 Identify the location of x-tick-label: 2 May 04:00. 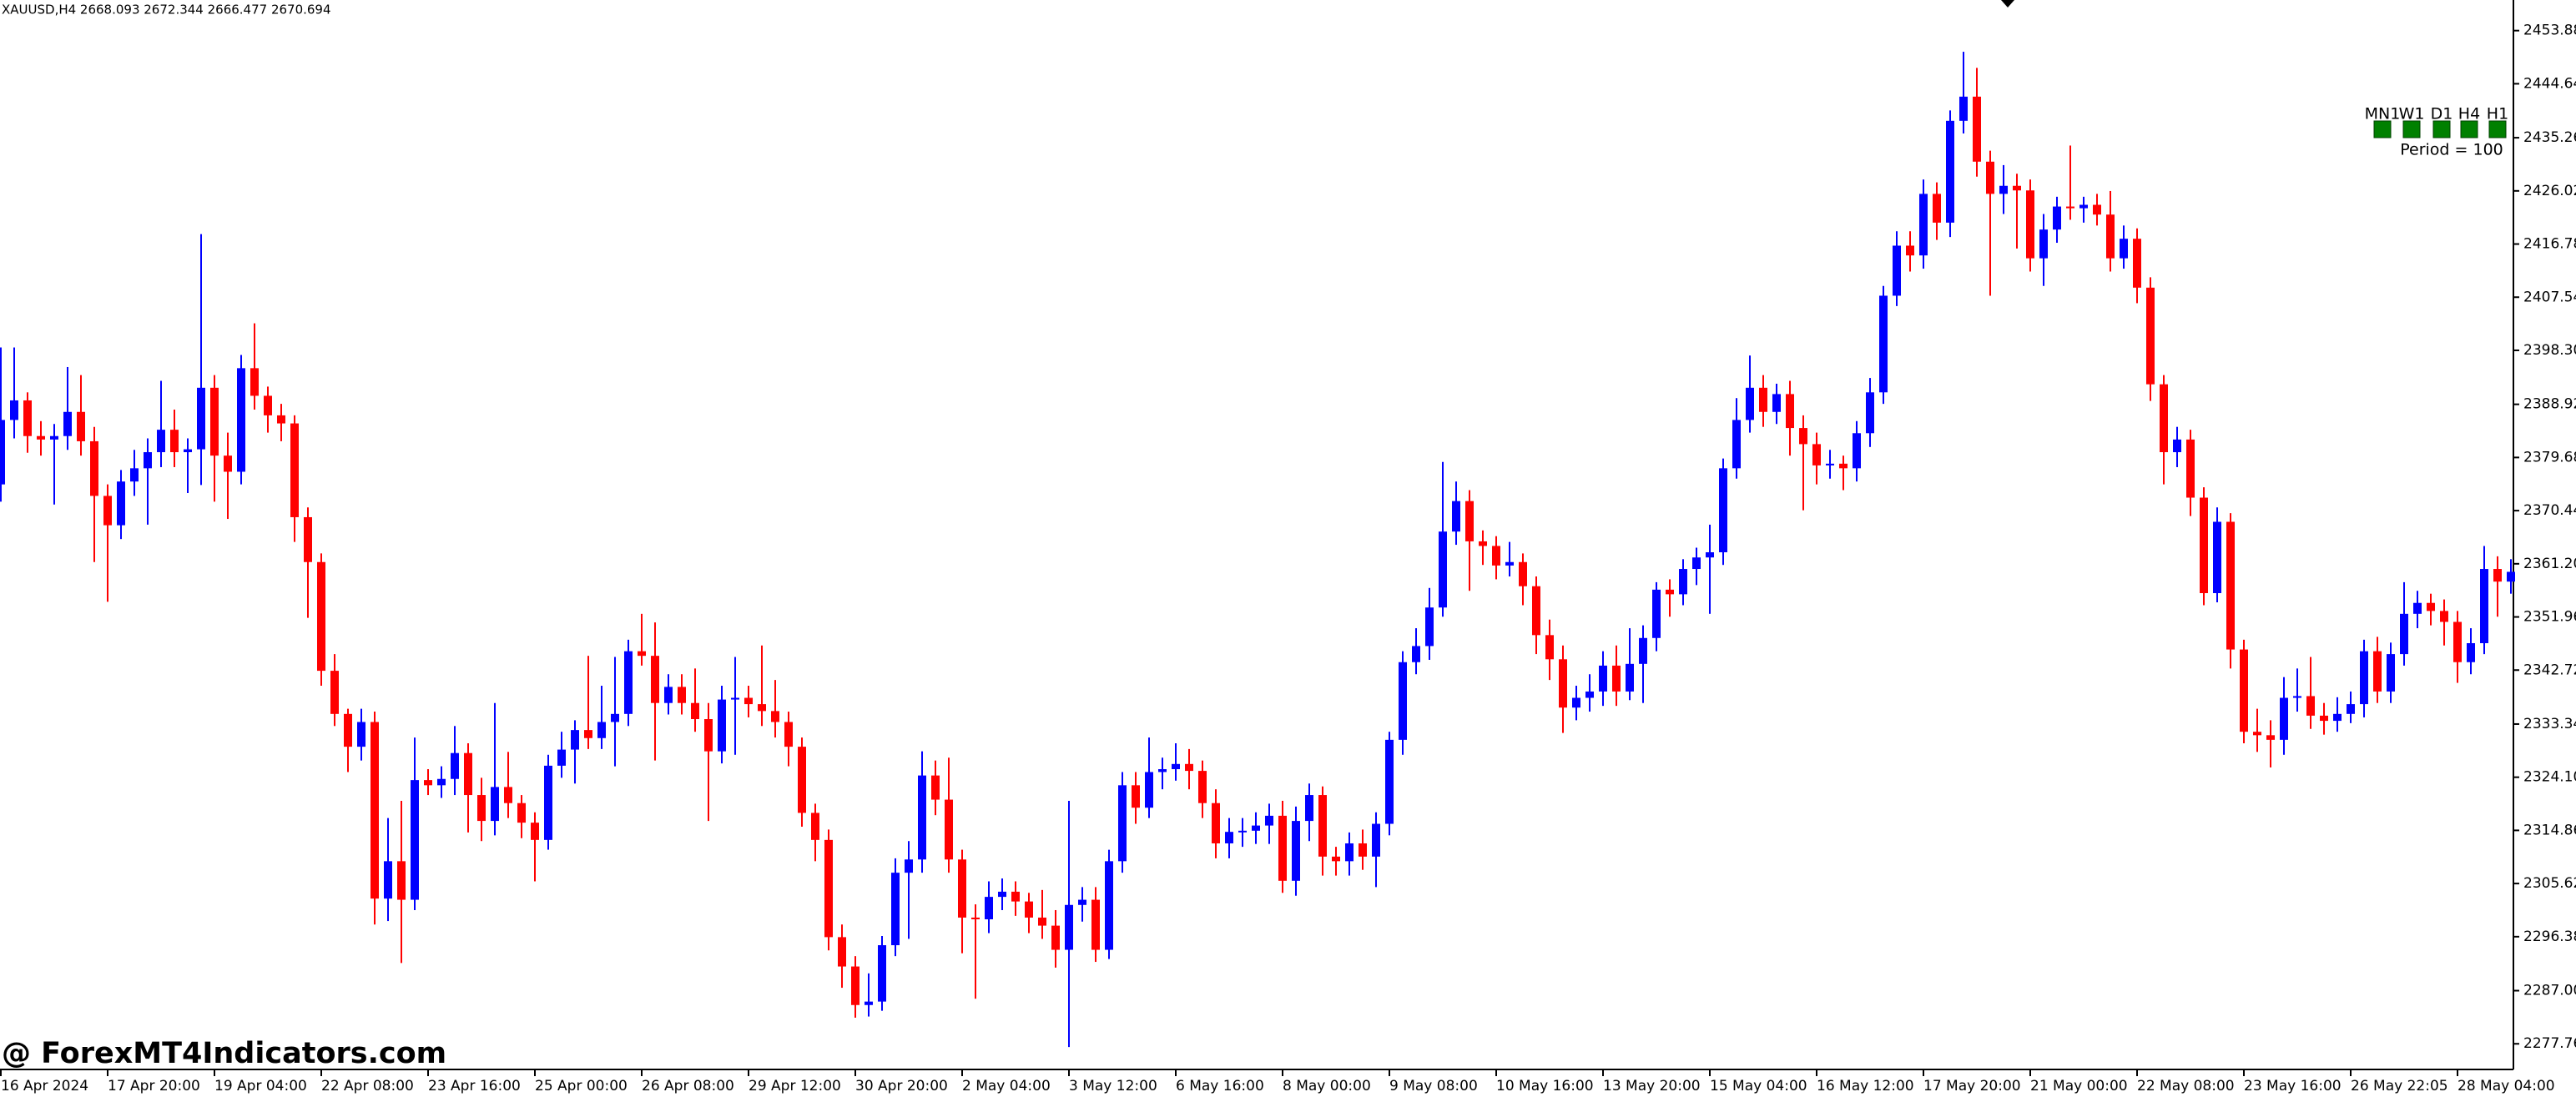
(1007, 1086).